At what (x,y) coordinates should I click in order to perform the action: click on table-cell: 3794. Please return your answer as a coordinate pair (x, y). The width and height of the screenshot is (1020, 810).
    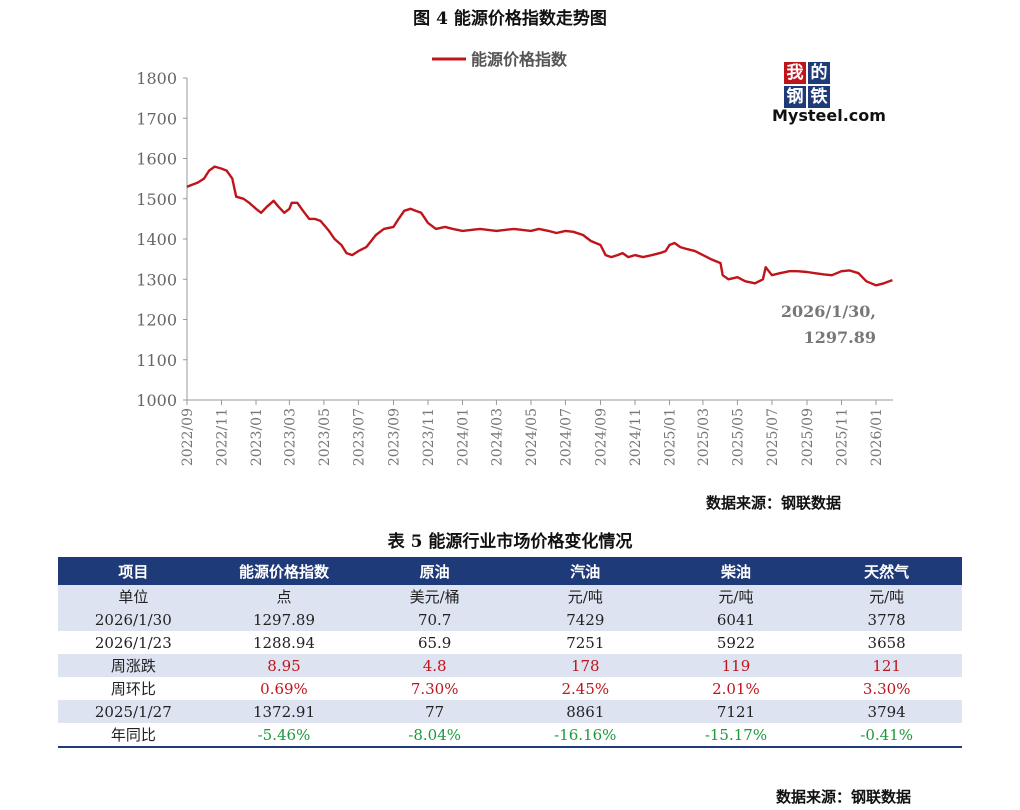
    Looking at the image, I should click on (886, 711).